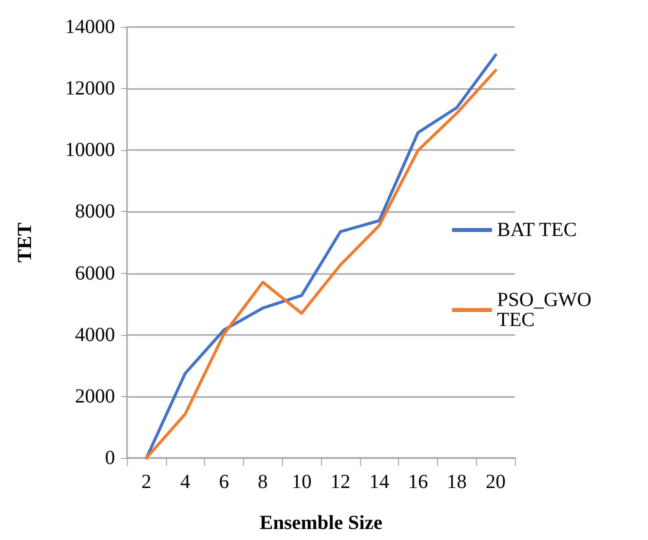  Describe the element at coordinates (95, 396) in the screenshot. I see `y-tick-label: 2000` at that location.